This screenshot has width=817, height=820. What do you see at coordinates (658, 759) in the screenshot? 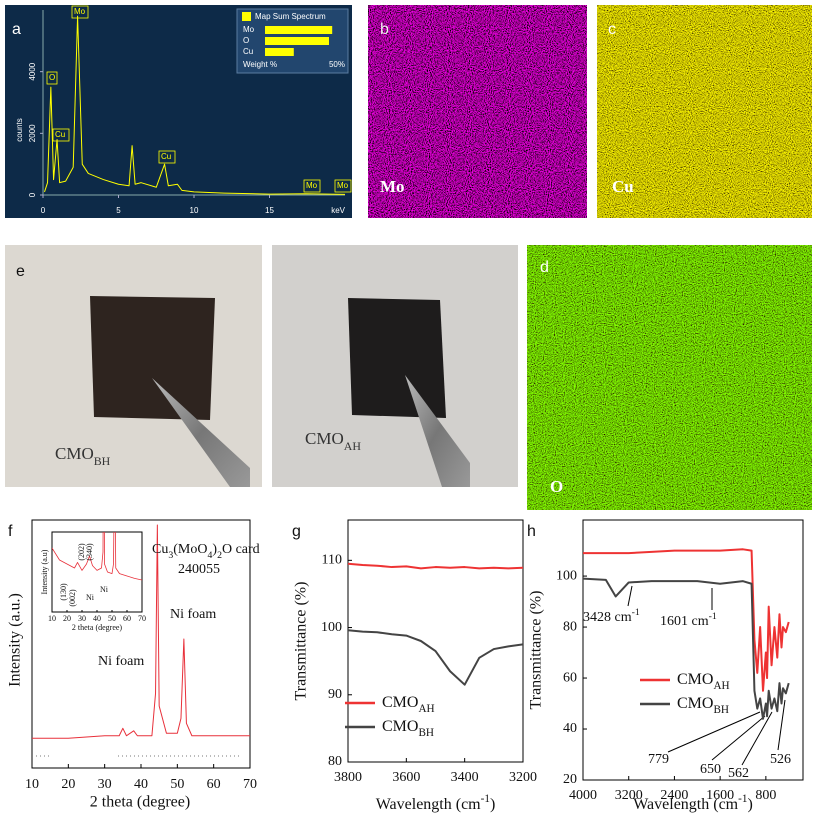
I see `annotation: 779` at bounding box center [658, 759].